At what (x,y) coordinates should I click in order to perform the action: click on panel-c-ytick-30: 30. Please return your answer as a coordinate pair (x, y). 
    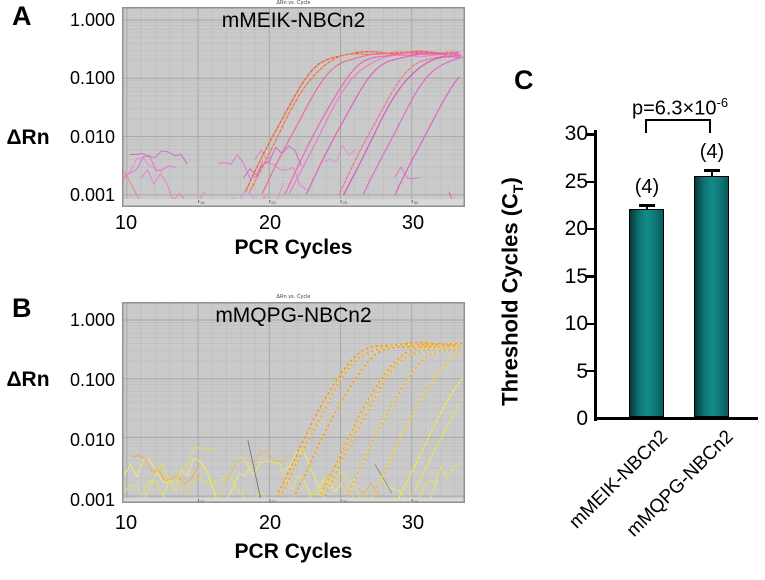
    Looking at the image, I should click on (576, 133).